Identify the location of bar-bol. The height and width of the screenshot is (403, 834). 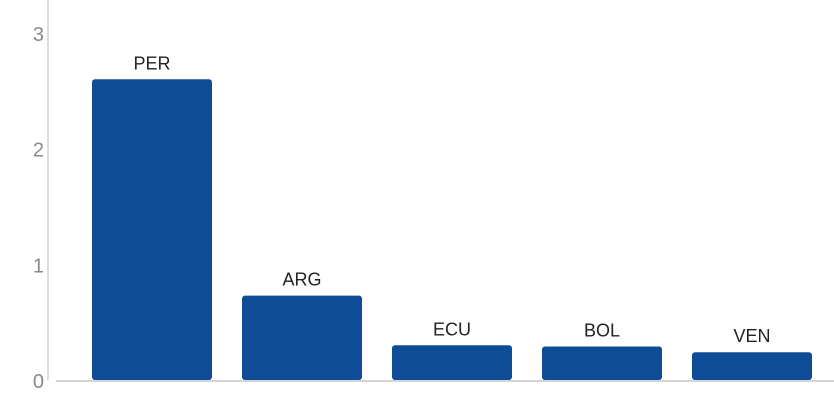
(602, 363).